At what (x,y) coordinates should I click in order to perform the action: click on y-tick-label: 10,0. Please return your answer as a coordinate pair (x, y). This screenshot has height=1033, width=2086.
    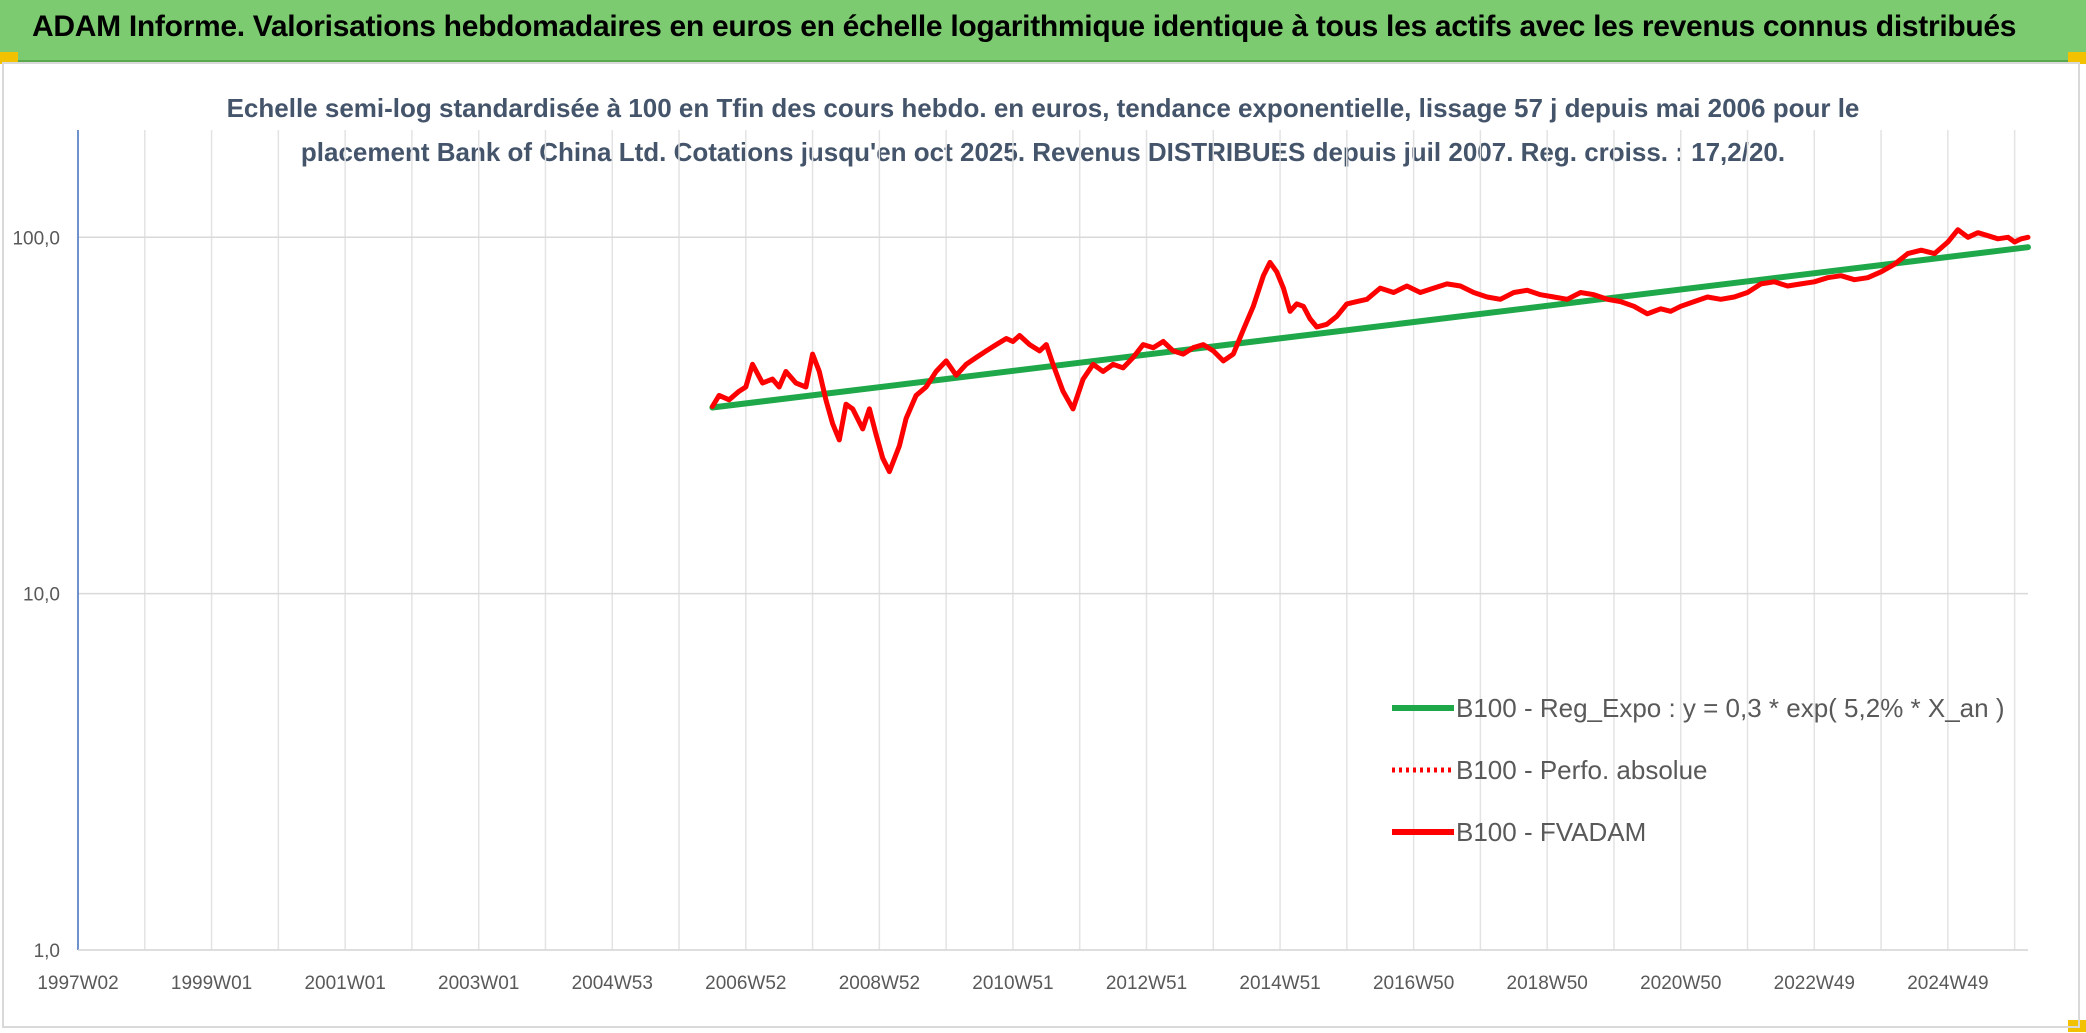
    Looking at the image, I should click on (41, 595).